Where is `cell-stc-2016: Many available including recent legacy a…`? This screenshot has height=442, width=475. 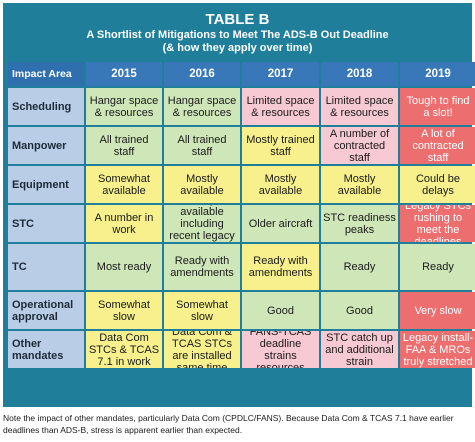
cell-stc-2016: Many available including recent legacy a… is located at coordinates (202, 223).